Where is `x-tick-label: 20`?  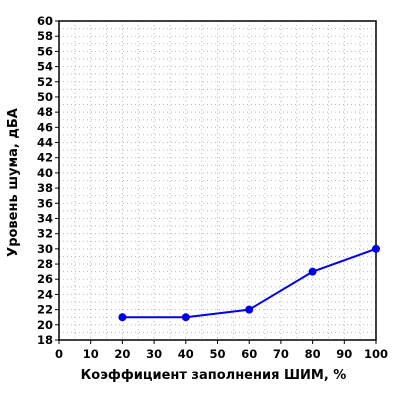 x-tick-label: 20 is located at coordinates (122, 354).